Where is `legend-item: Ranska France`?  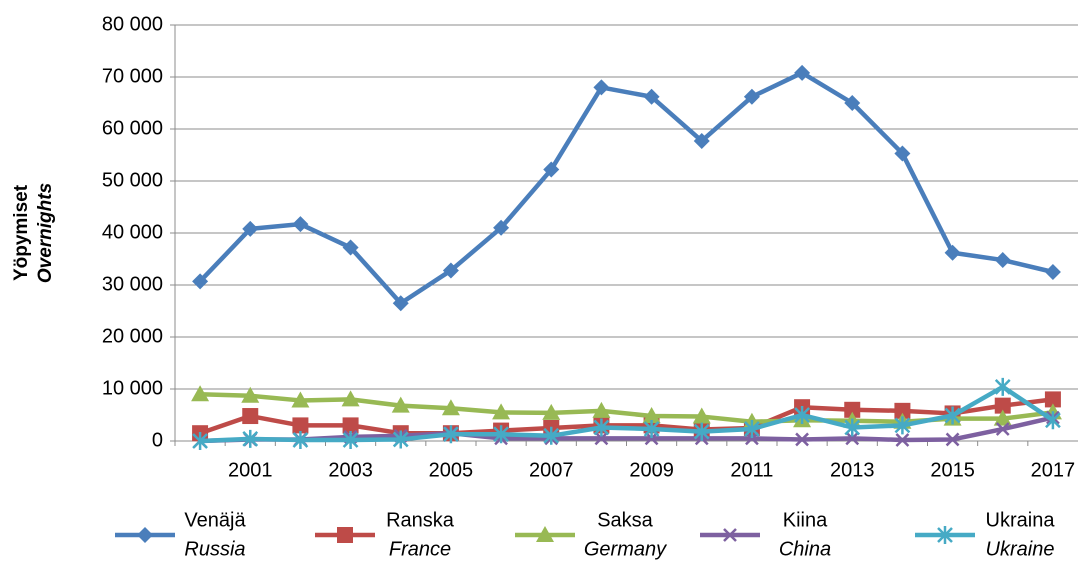 legend-item: Ranska France is located at coordinates (385, 534).